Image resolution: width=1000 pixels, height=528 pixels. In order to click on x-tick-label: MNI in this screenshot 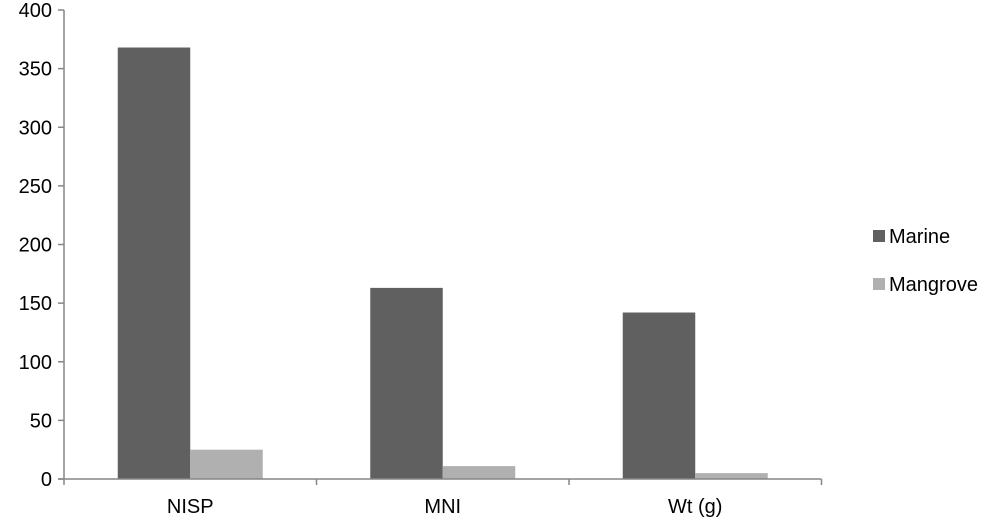, I will do `click(442, 507)`.